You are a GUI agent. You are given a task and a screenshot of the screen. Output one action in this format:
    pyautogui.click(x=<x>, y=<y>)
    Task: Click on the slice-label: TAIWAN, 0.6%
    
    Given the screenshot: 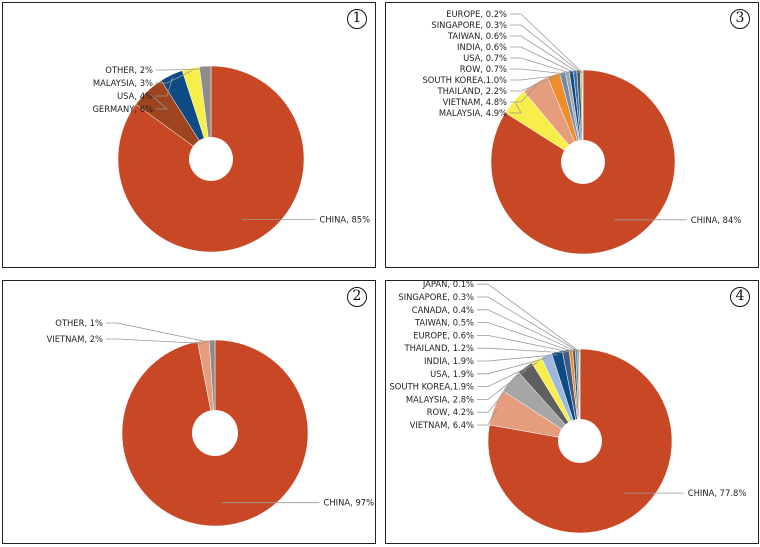 What is the action you would take?
    pyautogui.click(x=477, y=36)
    